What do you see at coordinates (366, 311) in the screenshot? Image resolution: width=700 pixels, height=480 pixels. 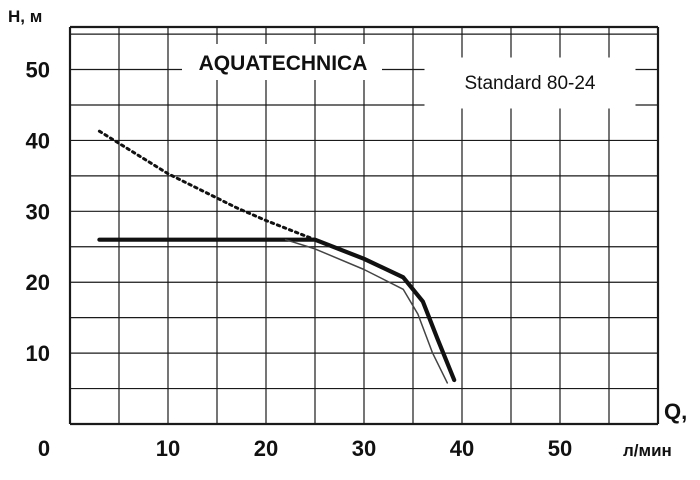 I see `series-line-thin` at bounding box center [366, 311].